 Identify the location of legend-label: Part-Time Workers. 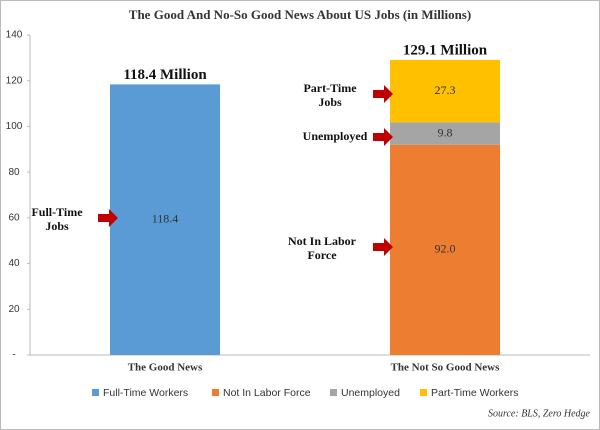
(475, 393).